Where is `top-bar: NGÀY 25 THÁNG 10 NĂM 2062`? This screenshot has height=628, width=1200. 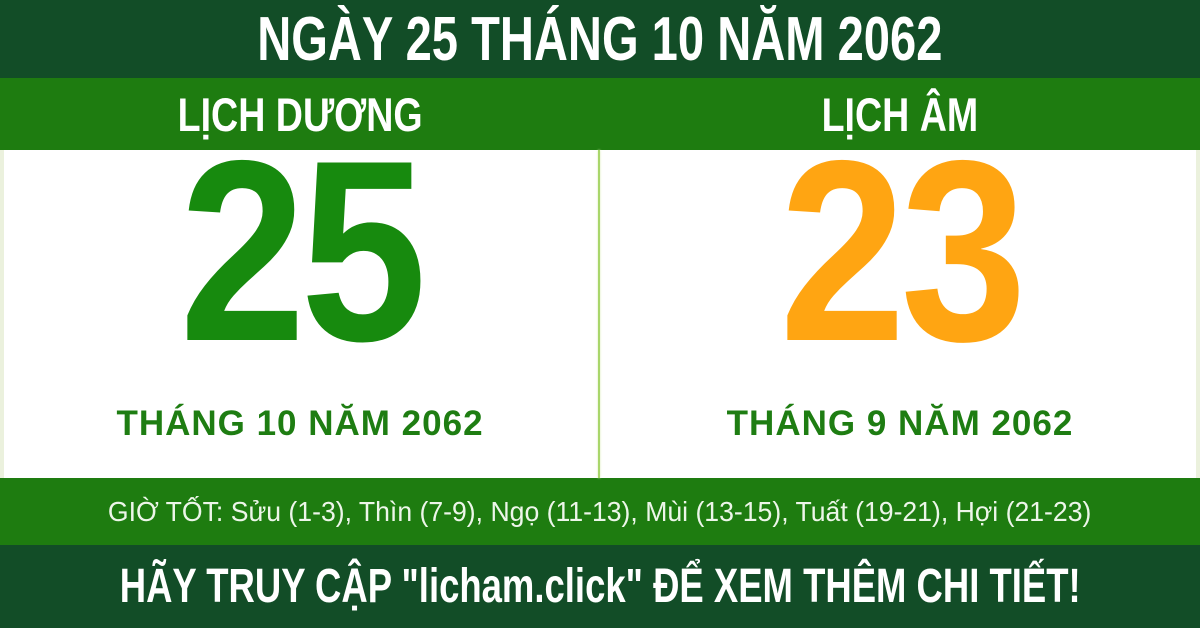 top-bar: NGÀY 25 THÁNG 10 NĂM 2062 is located at coordinates (600, 39).